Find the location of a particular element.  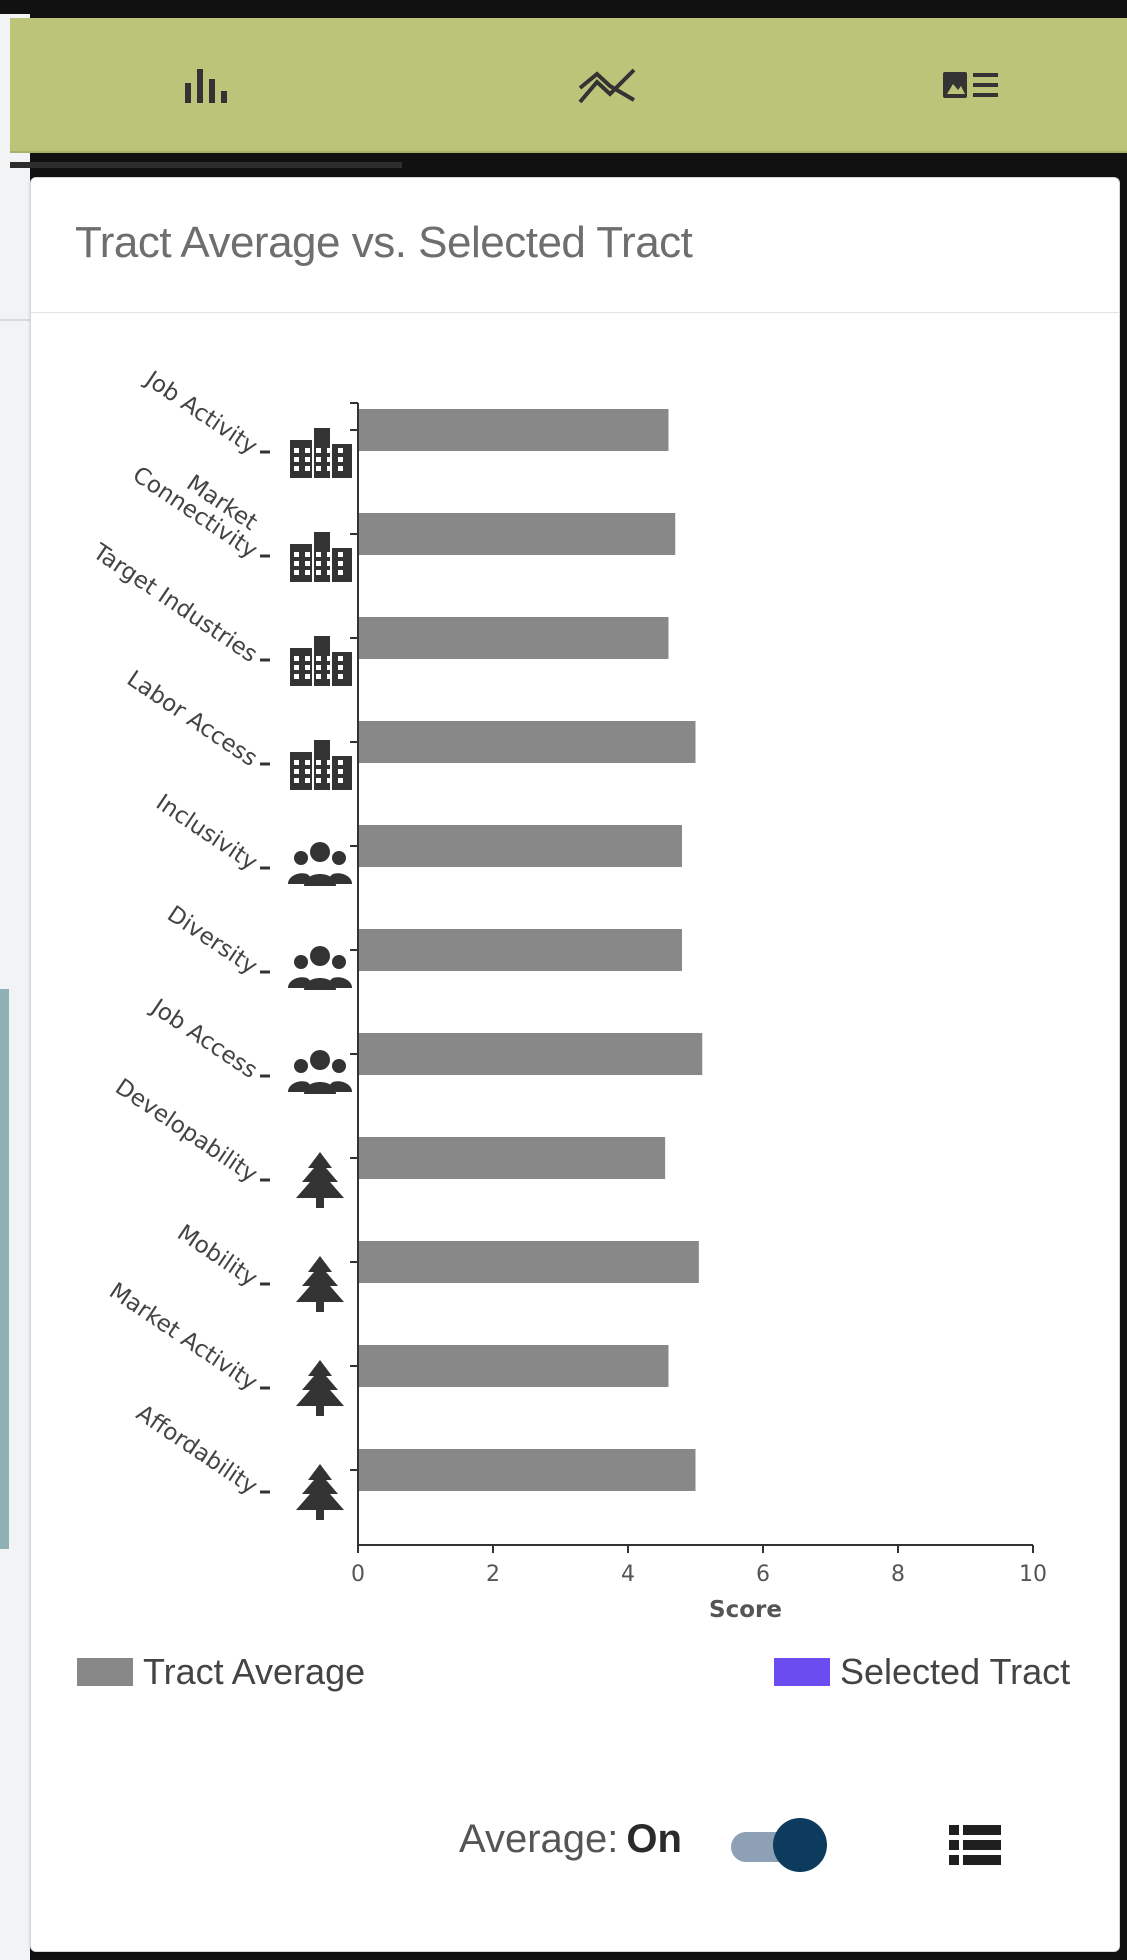

list-icon is located at coordinates (975, 1845).